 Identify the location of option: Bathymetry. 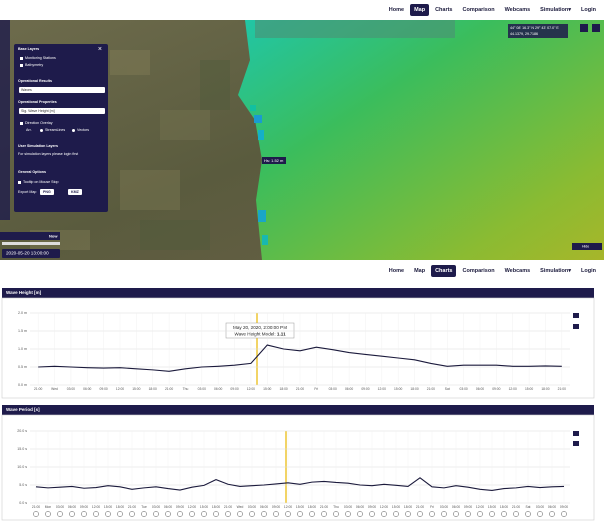
(31, 65).